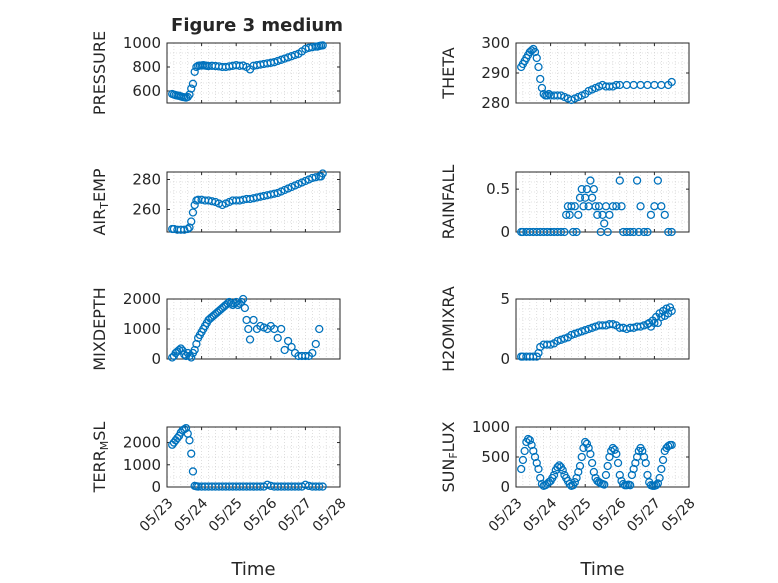 Image resolution: width=778 pixels, height=583 pixels. Describe the element at coordinates (100, 458) in the screenshot. I see `y-axis-label: TERRMSL` at that location.